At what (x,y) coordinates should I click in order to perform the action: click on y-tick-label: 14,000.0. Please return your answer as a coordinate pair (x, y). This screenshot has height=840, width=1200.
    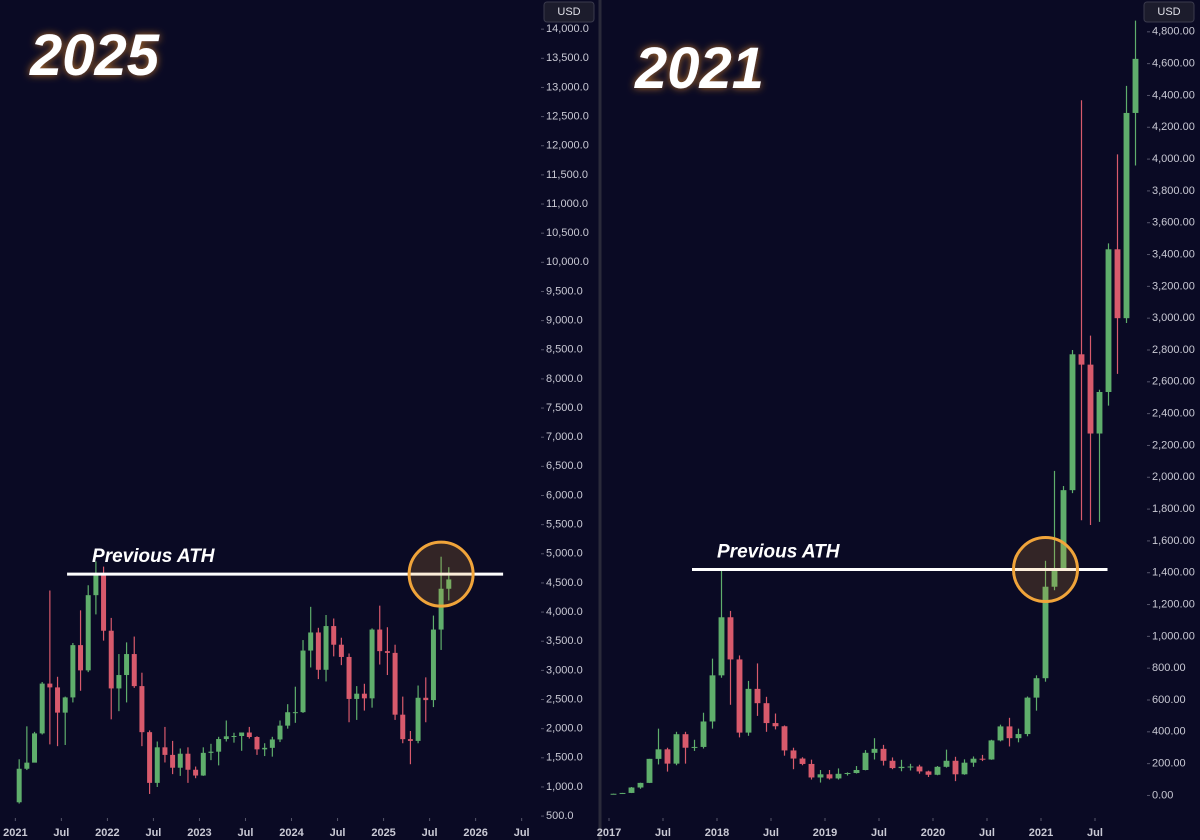
    Looking at the image, I should click on (567, 29).